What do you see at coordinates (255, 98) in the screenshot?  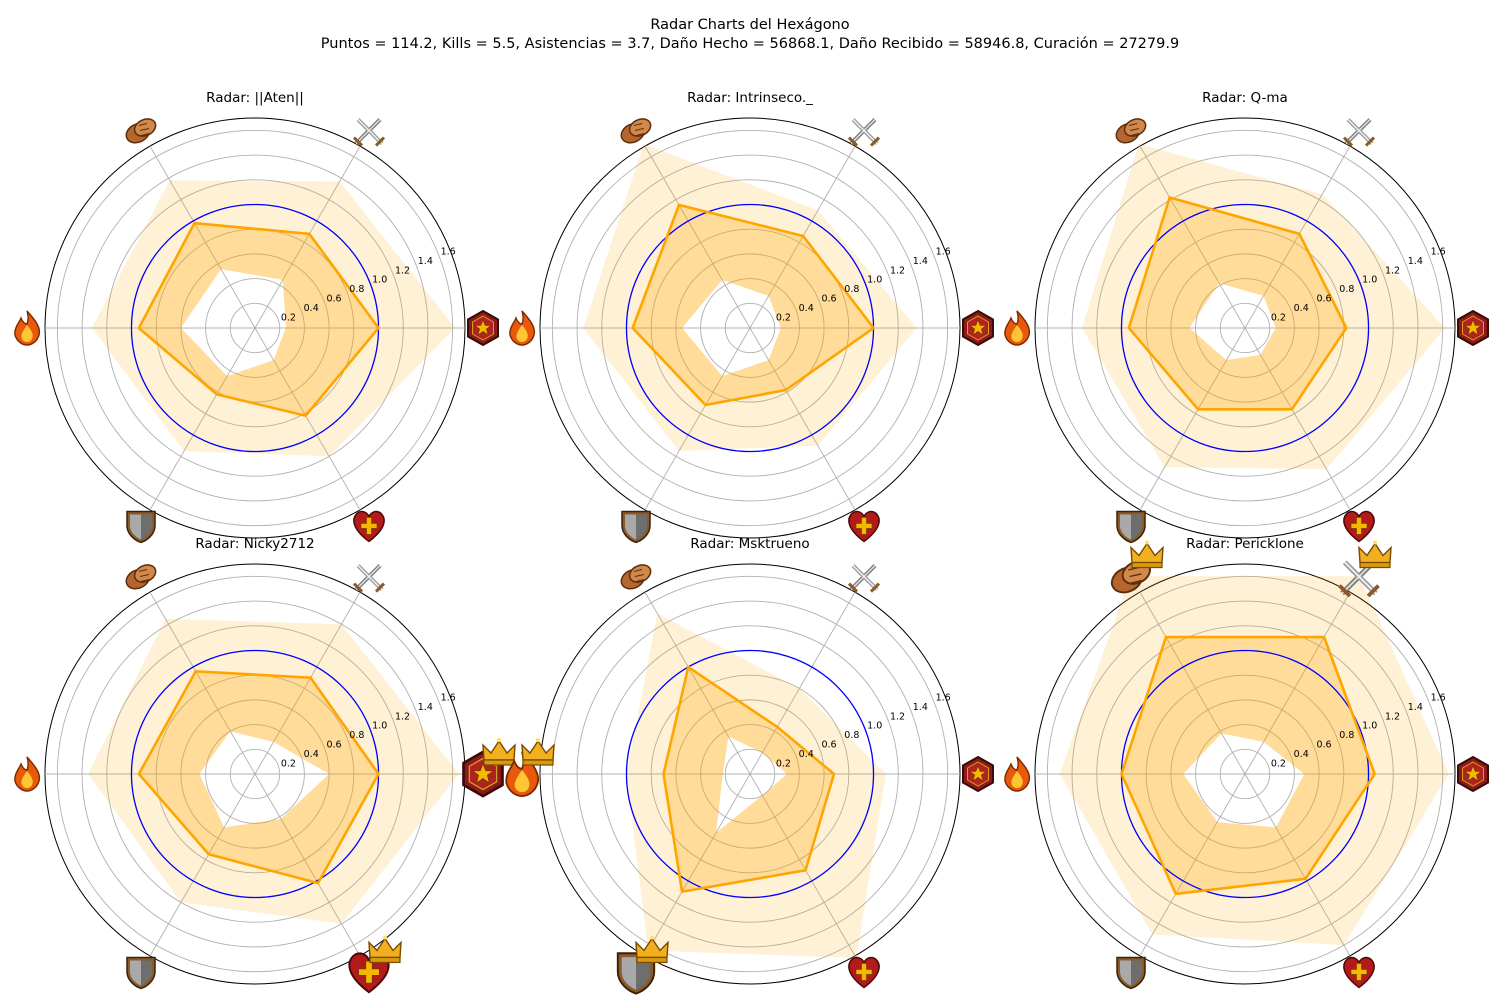 I see `chart-title: Radar: ||Aten||` at bounding box center [255, 98].